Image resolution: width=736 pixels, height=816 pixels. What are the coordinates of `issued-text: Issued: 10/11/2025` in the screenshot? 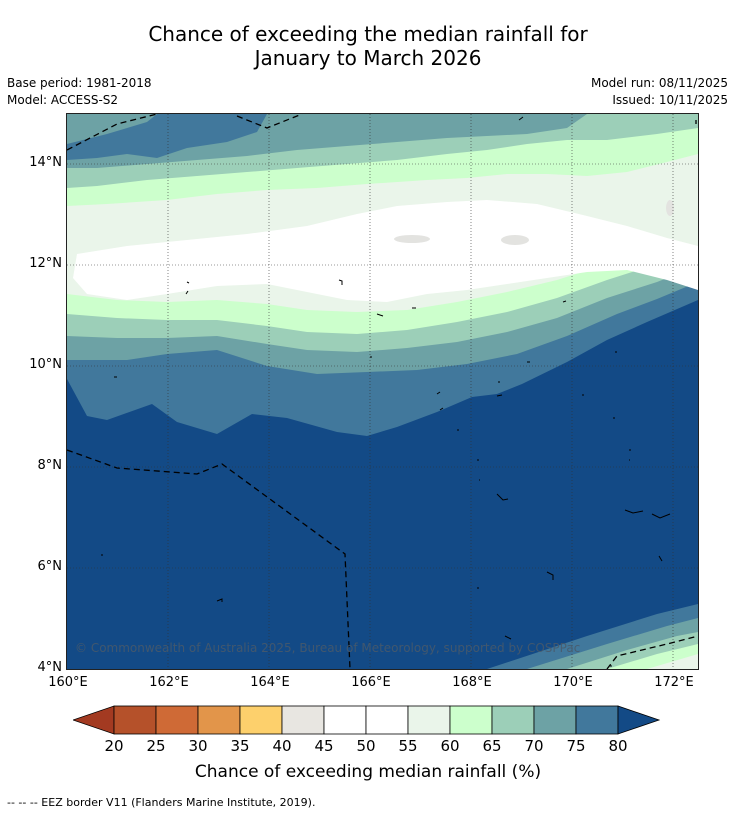 It's located at (670, 100).